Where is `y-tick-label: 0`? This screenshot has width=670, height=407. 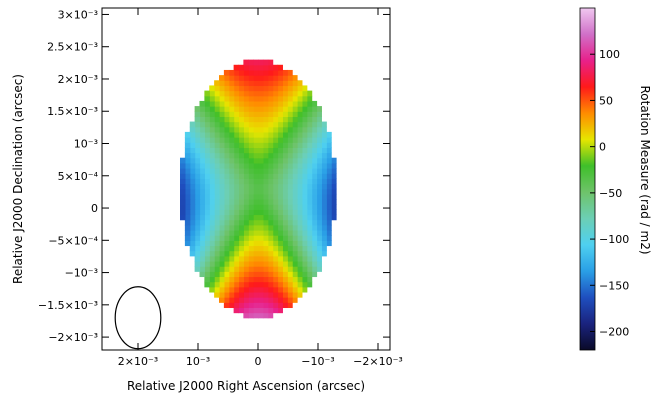
y-tick-label: 0 is located at coordinates (94, 208).